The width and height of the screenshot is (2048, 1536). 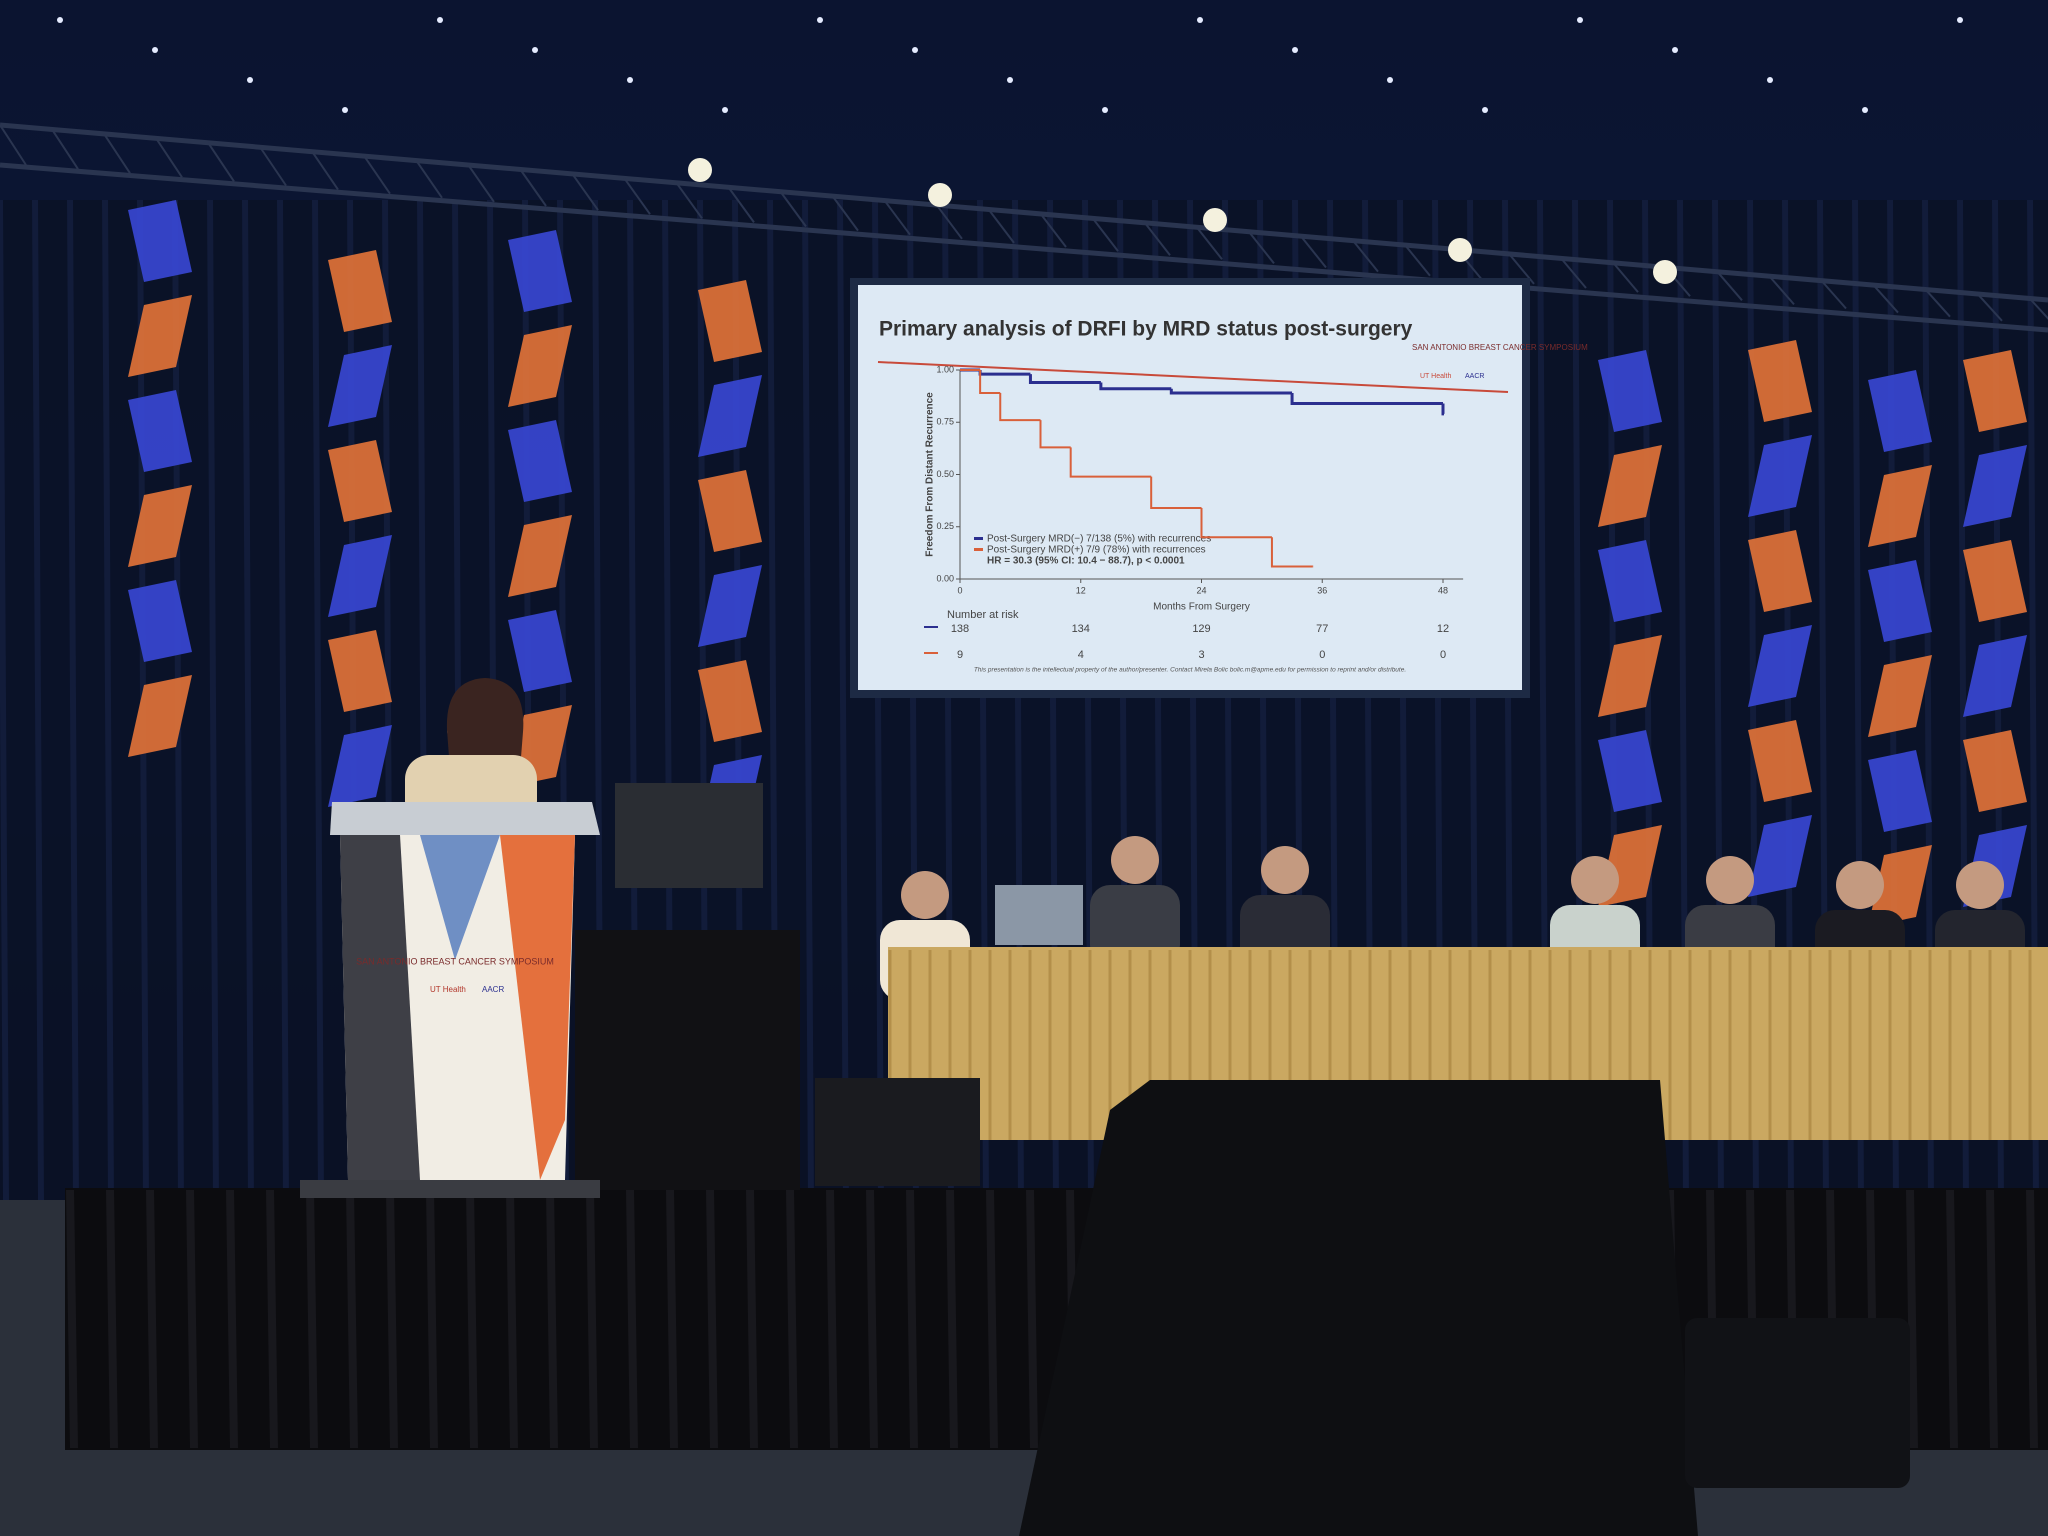 I want to click on risk-count: 12, so click(x=1443, y=629).